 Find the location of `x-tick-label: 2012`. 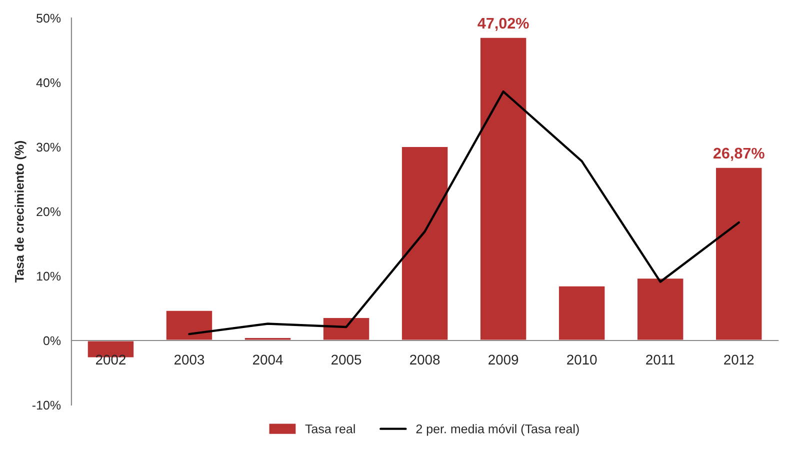

x-tick-label: 2012 is located at coordinates (739, 359).